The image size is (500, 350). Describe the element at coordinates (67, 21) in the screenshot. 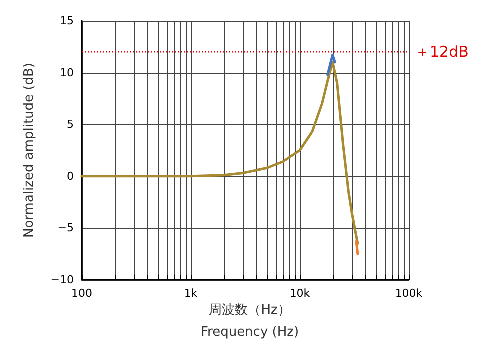

I see `y-tick-label: 15` at that location.